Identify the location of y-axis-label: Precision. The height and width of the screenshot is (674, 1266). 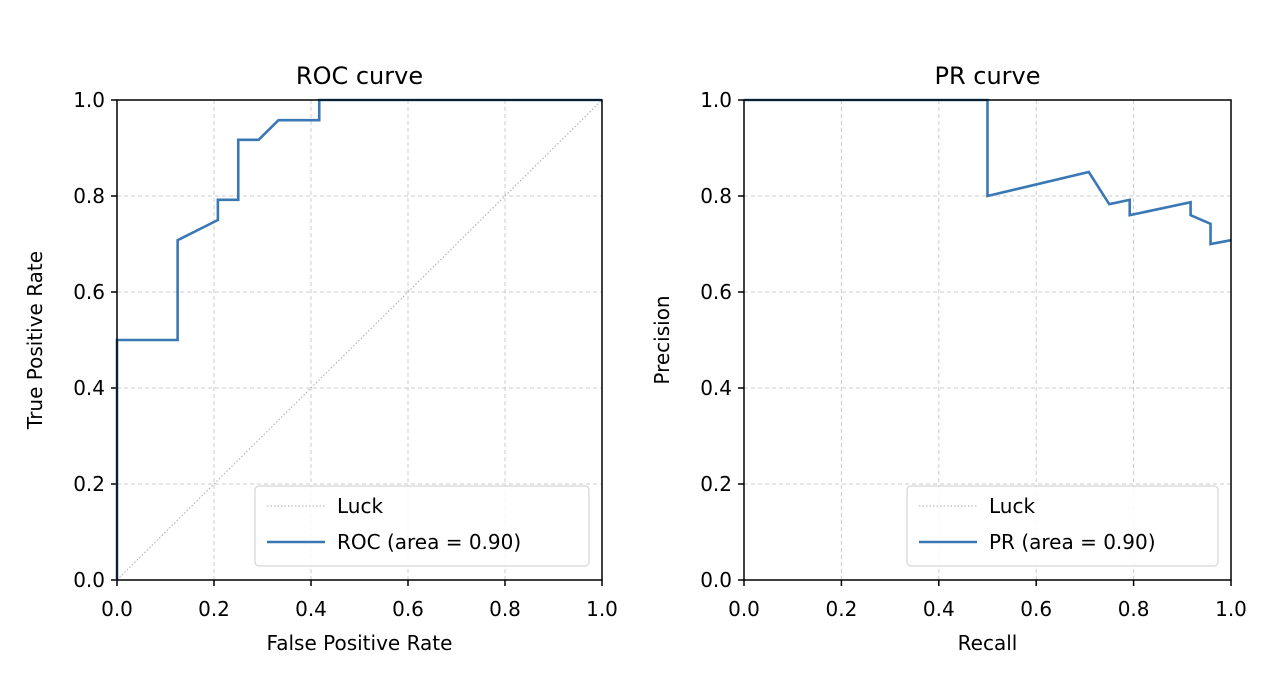
(662, 339).